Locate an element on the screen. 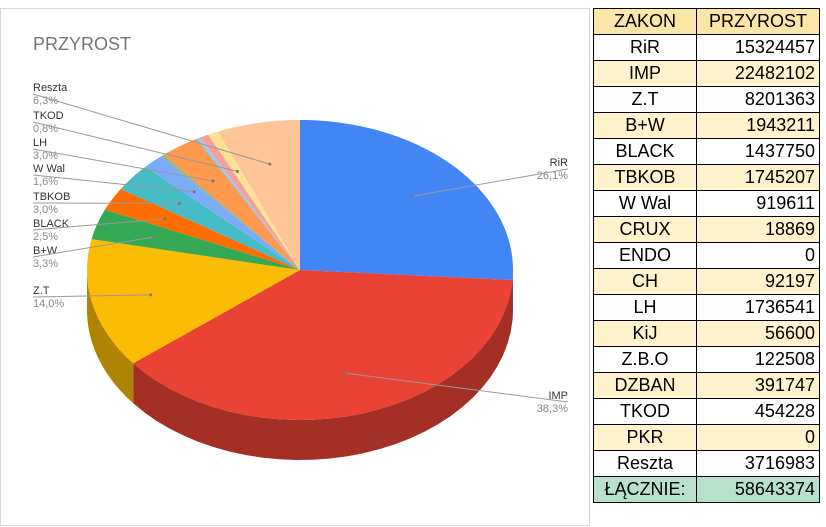  table-row: ŁĄCZNIE: 58643374 is located at coordinates (706, 489).